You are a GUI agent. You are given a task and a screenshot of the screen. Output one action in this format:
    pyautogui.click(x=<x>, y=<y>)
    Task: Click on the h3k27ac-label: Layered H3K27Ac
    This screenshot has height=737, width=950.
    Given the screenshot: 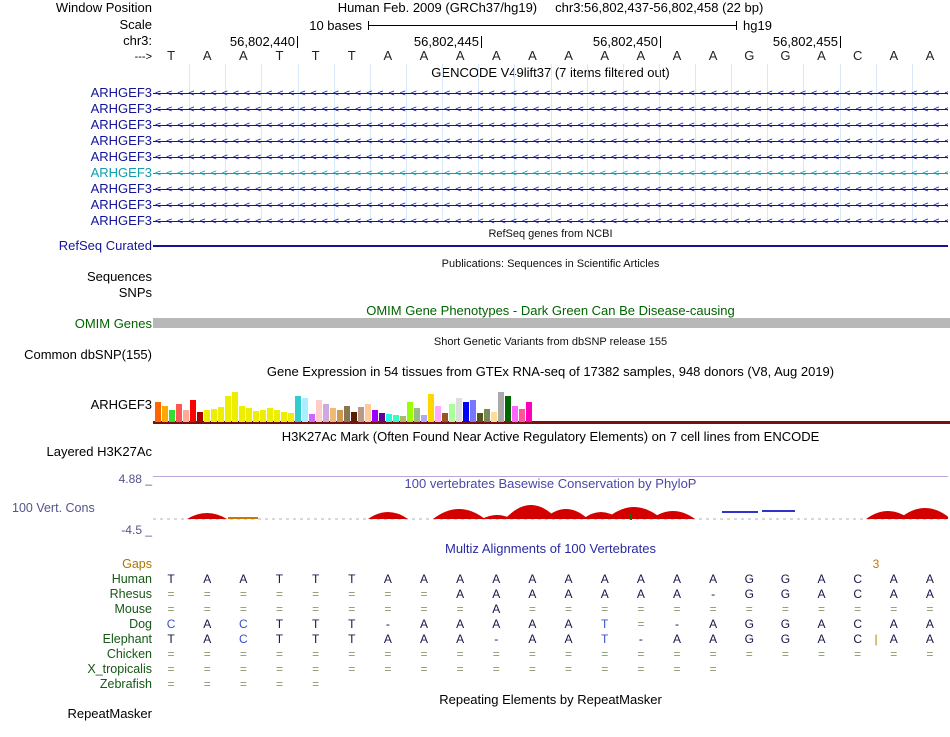 What is the action you would take?
    pyautogui.click(x=99, y=451)
    